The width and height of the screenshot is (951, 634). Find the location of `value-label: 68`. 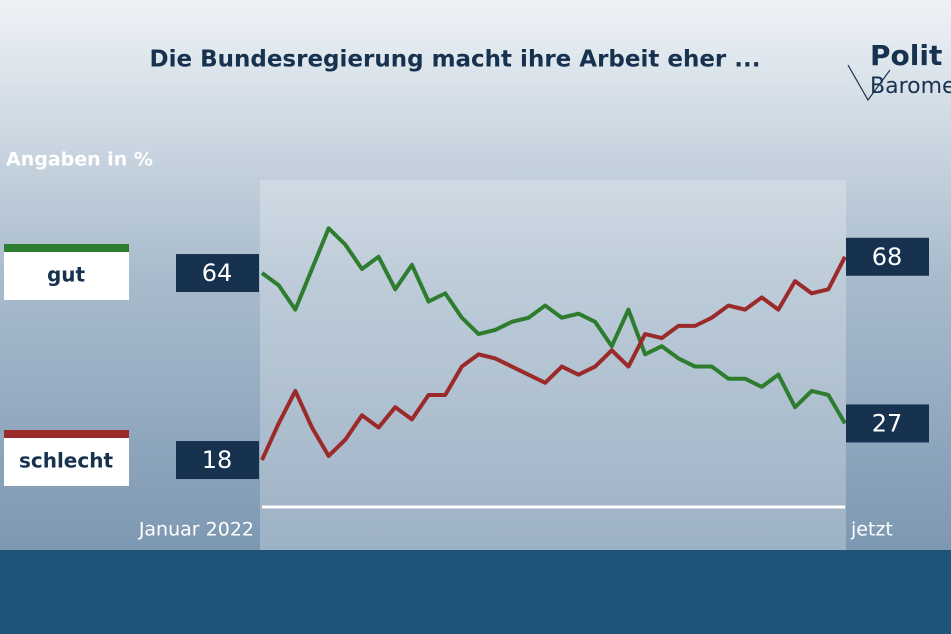

value-label: 68 is located at coordinates (887, 257).